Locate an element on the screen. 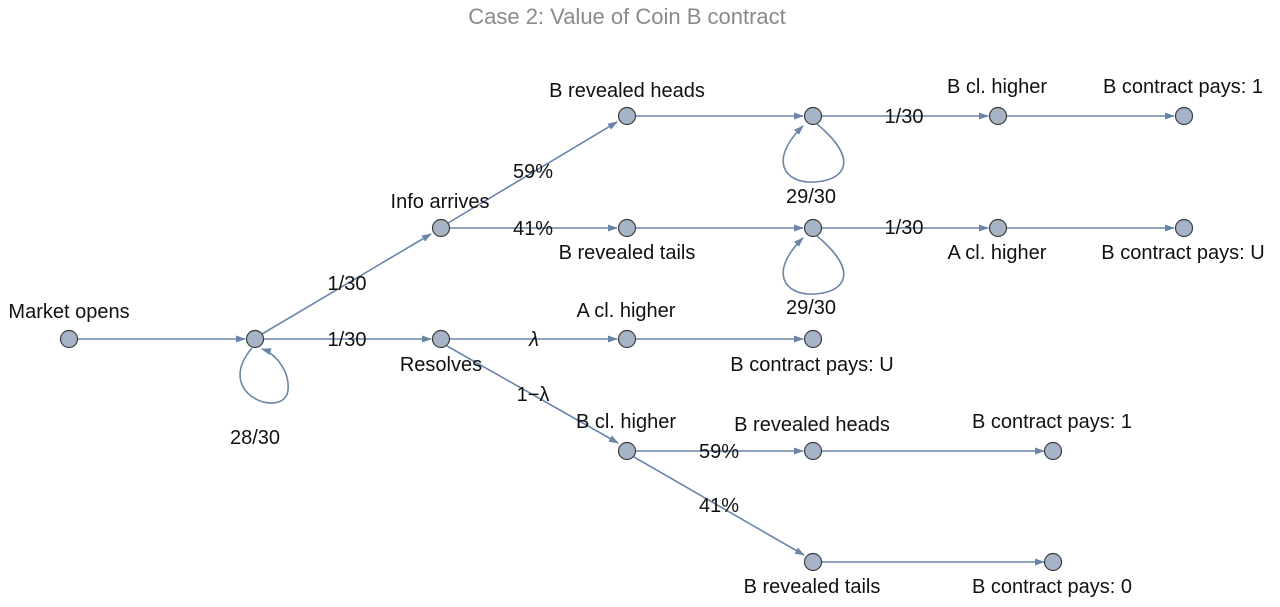 The width and height of the screenshot is (1280, 607). label-b-pays-1-top: B contract pays: 1 is located at coordinates (1183, 87).